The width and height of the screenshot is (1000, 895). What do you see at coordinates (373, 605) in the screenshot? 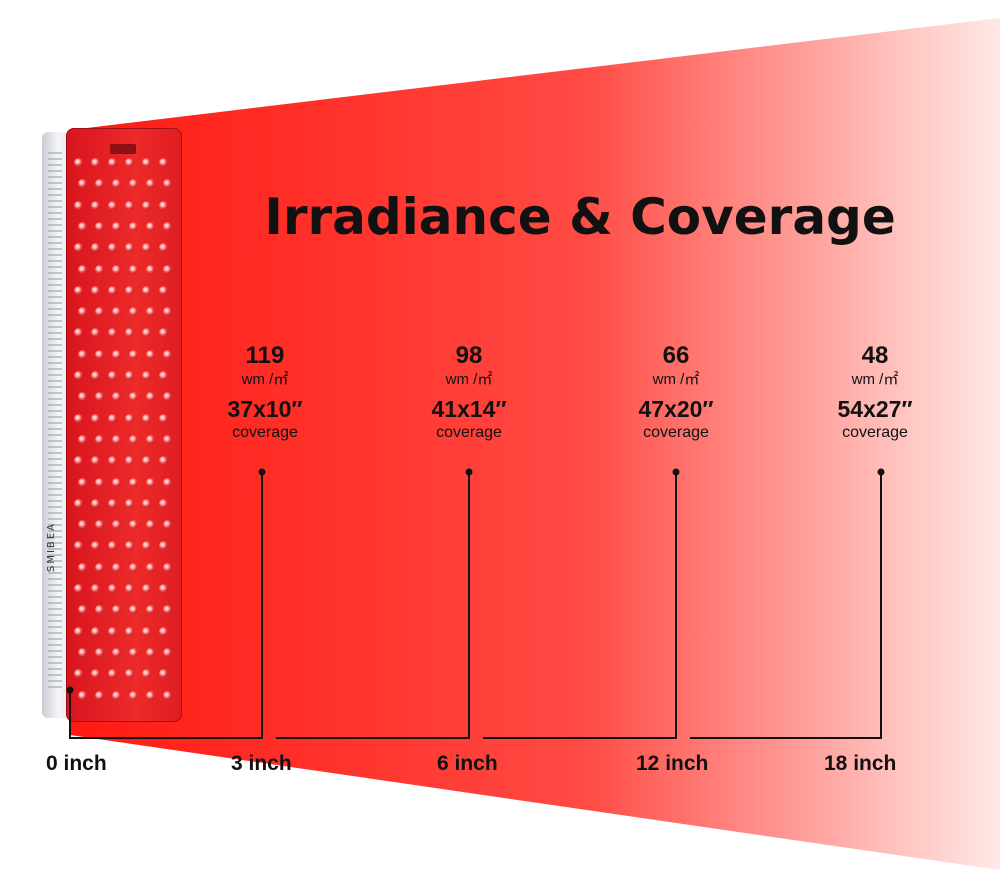
I see `bracket-6-inch` at bounding box center [373, 605].